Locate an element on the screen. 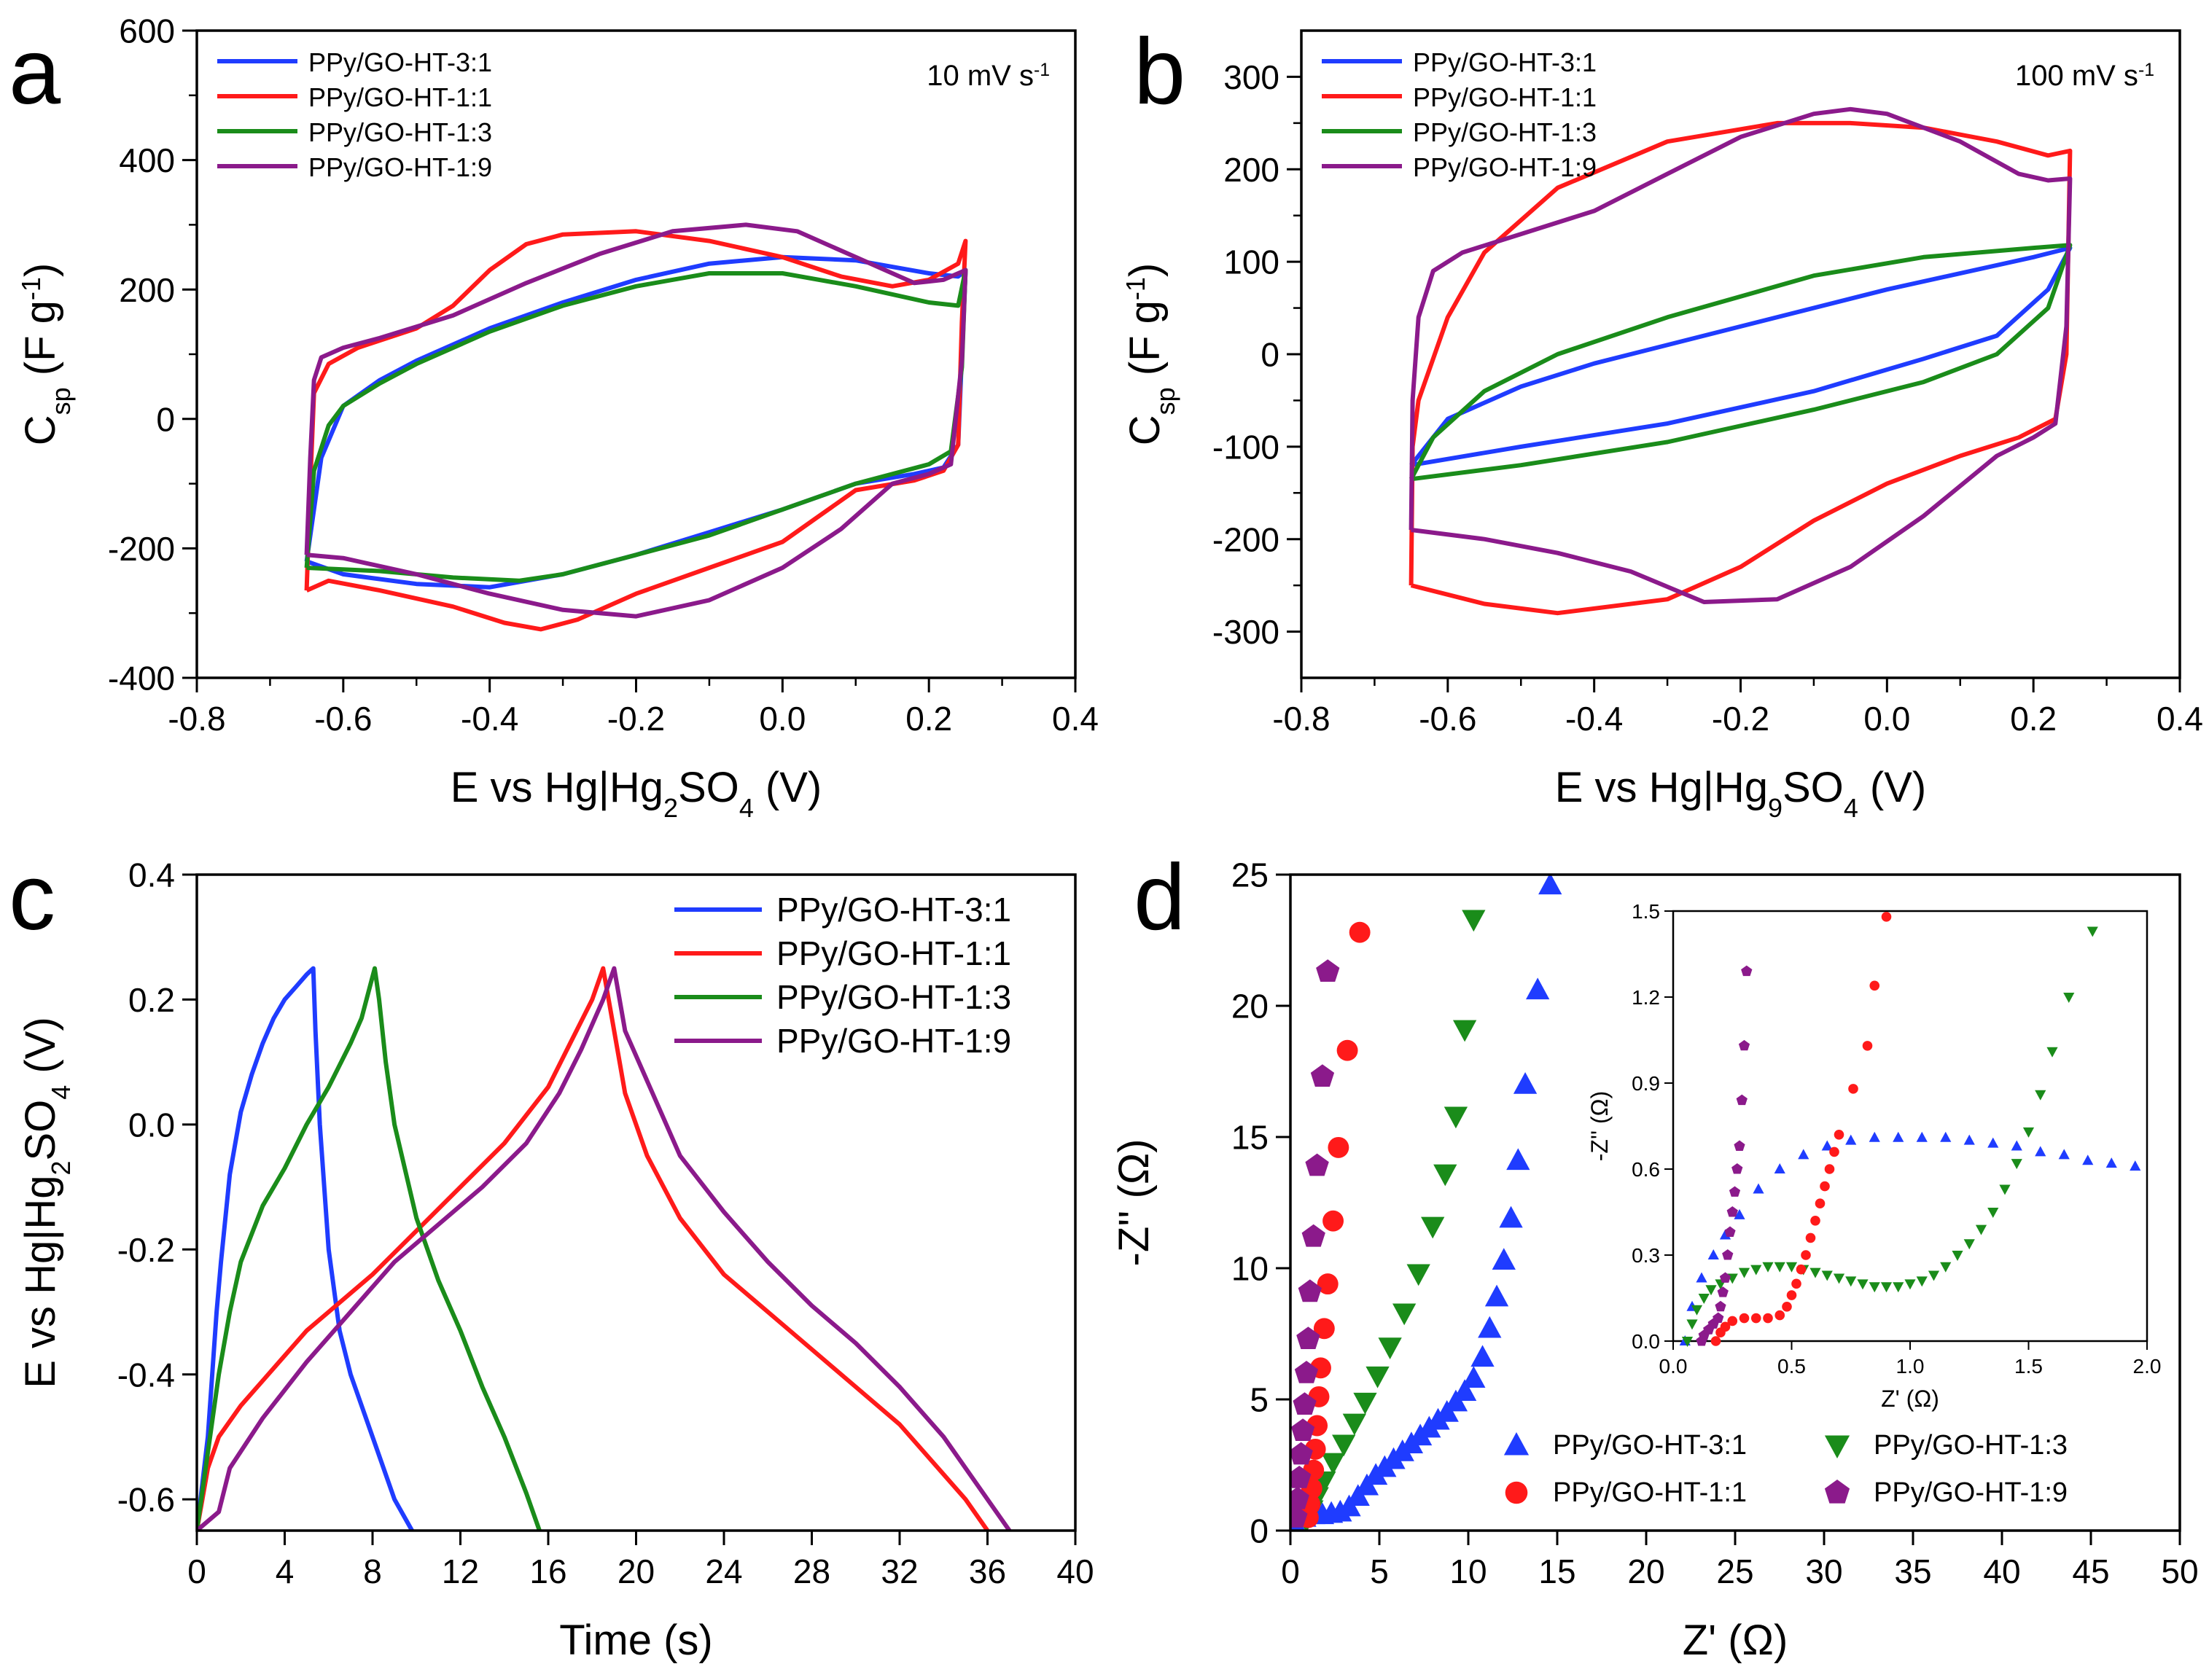 The height and width of the screenshot is (1680, 2209). x-tick-label: 12 is located at coordinates (461, 1571).